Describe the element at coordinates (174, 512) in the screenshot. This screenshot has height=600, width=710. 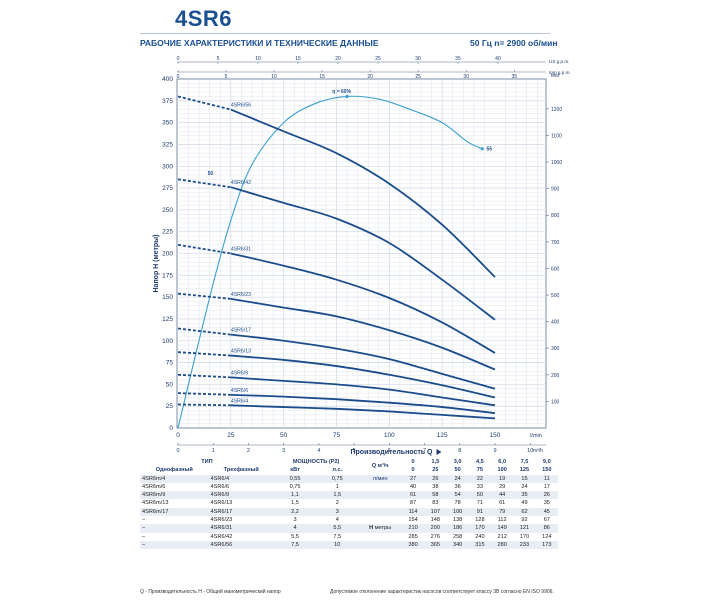
I see `single-phase-model: 4SR6m/17` at that location.